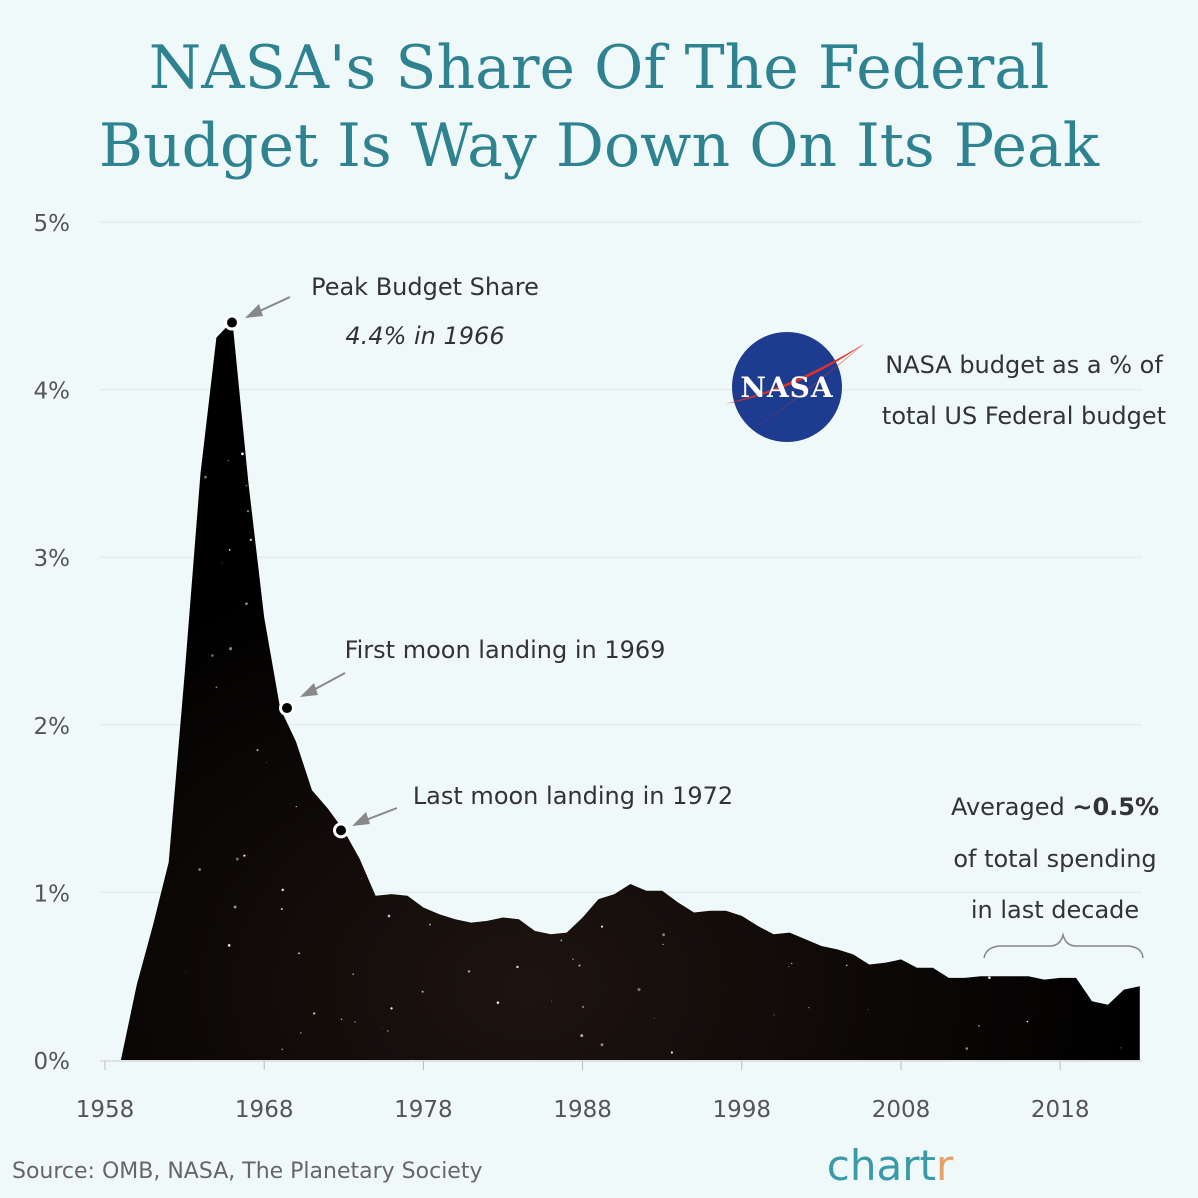 This screenshot has width=1198, height=1198. Describe the element at coordinates (1060, 1110) in the screenshot. I see `x-tick-label: 2018` at that location.